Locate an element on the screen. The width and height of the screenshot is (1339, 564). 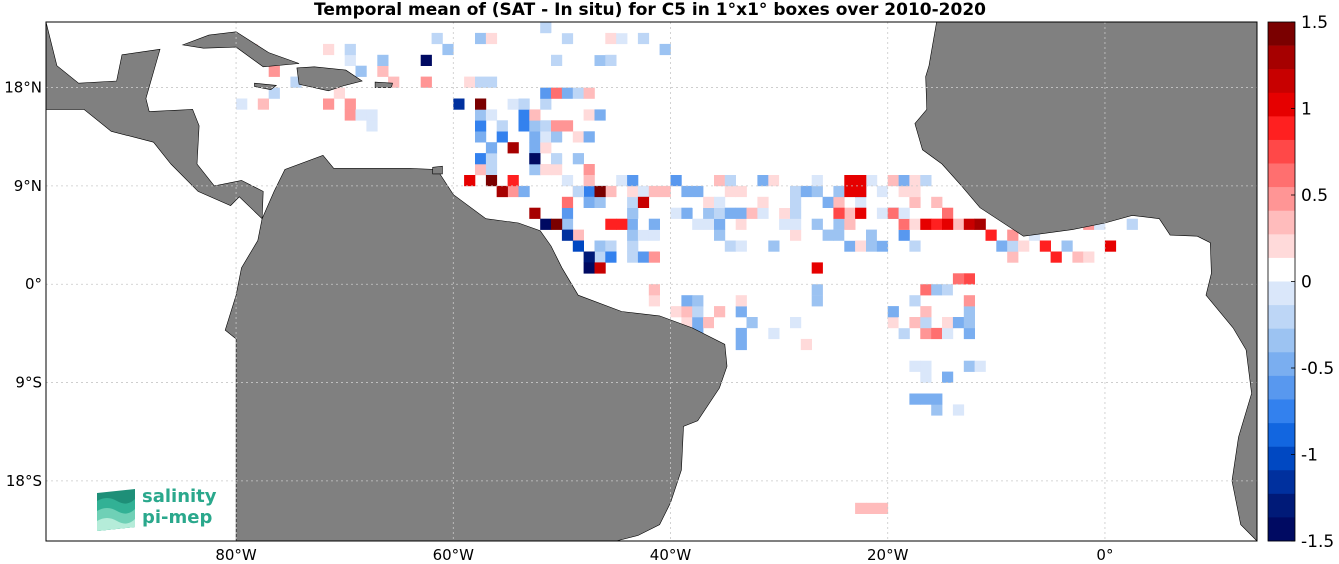
salinity-pi-mep-logo is located at coordinates (116, 510).